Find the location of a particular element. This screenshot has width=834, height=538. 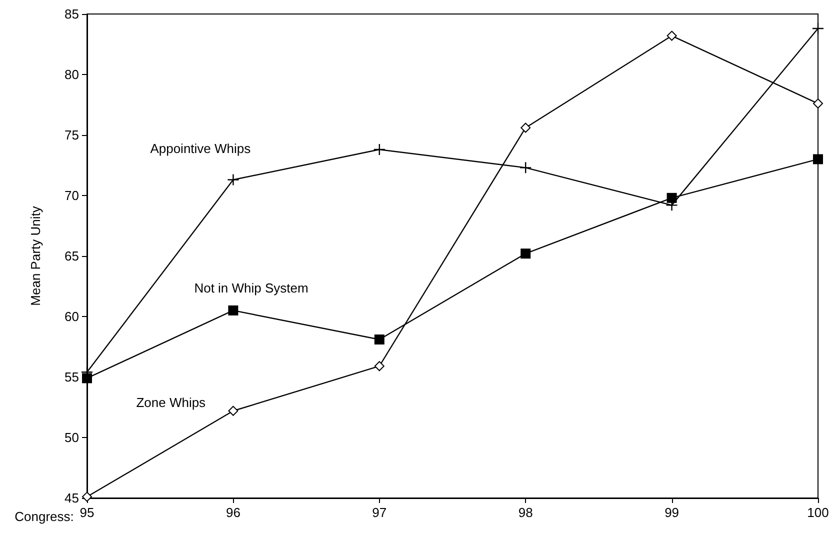

y-tick-label: 85 is located at coordinates (71, 14).